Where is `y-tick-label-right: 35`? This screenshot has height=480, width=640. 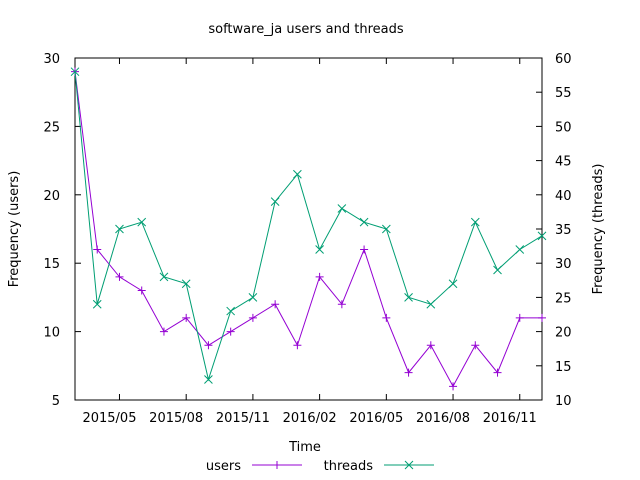
y-tick-label-right: 35 is located at coordinates (563, 230).